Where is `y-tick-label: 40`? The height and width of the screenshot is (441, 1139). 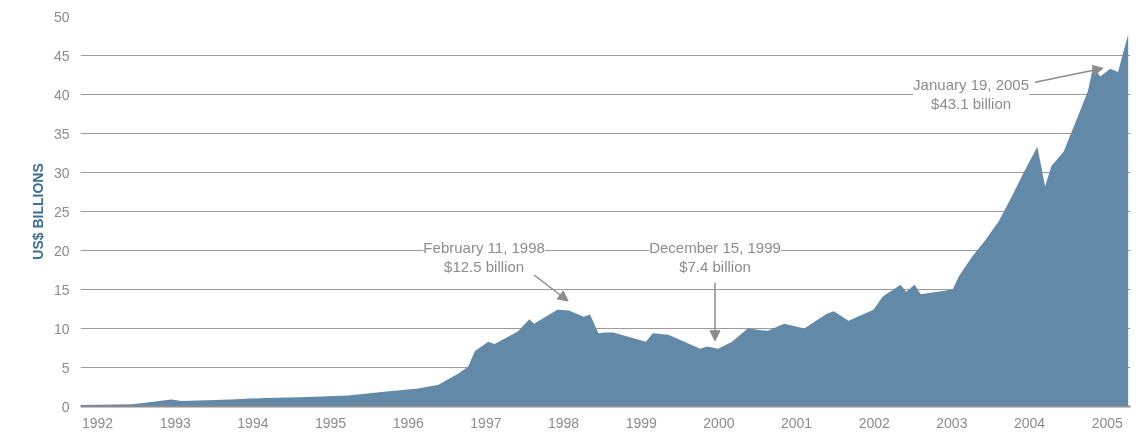
y-tick-label: 40 is located at coordinates (61, 94).